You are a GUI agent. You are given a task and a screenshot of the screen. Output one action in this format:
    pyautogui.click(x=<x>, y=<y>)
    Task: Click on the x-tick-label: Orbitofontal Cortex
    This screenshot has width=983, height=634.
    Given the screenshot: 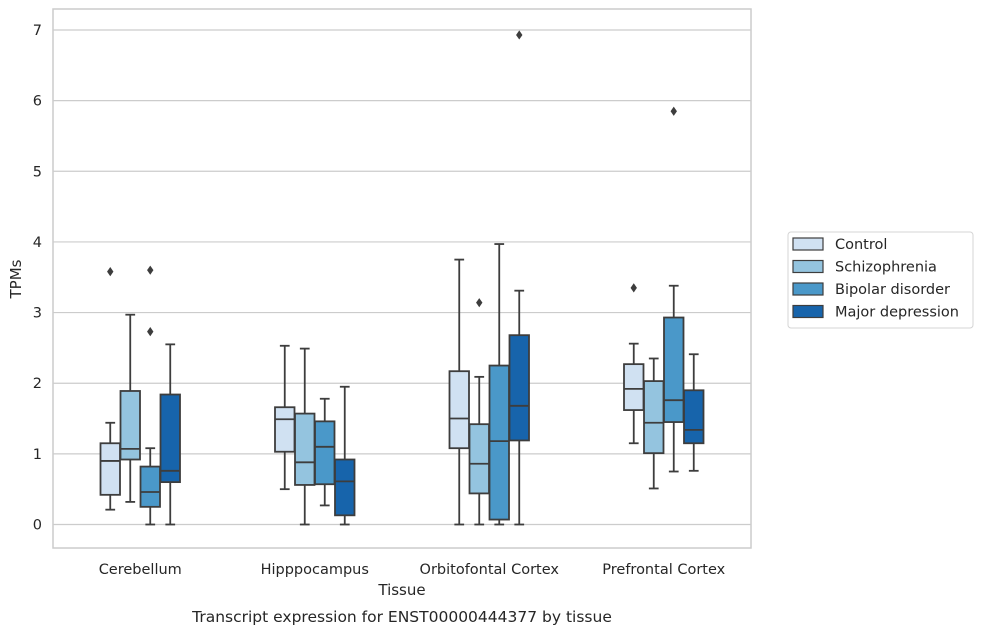 What is the action you would take?
    pyautogui.click(x=490, y=570)
    